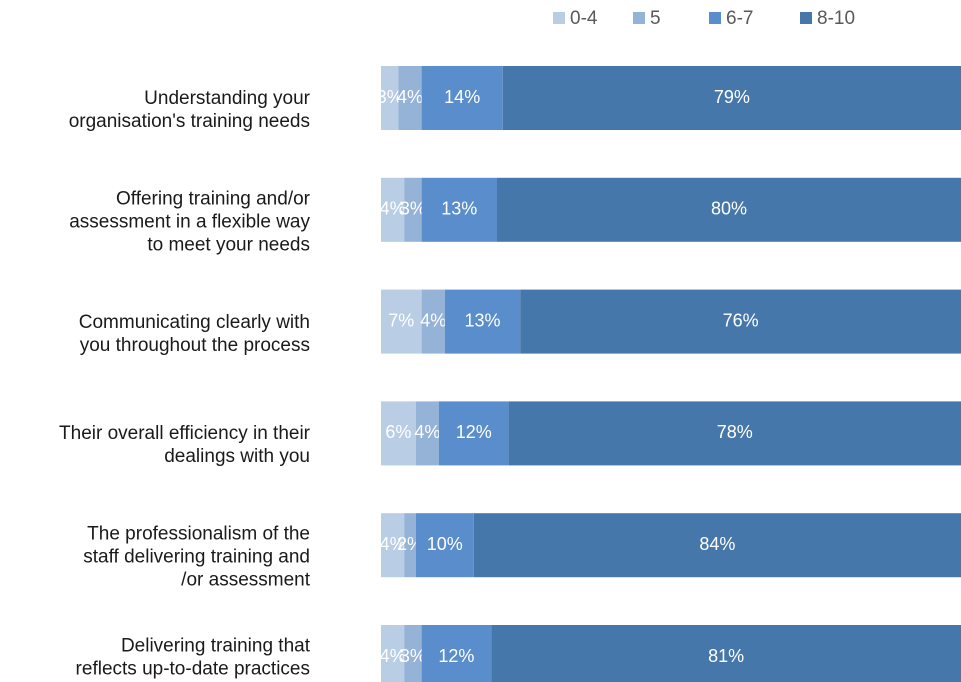  What do you see at coordinates (739, 18) in the screenshot?
I see `legend-label: 6-7` at bounding box center [739, 18].